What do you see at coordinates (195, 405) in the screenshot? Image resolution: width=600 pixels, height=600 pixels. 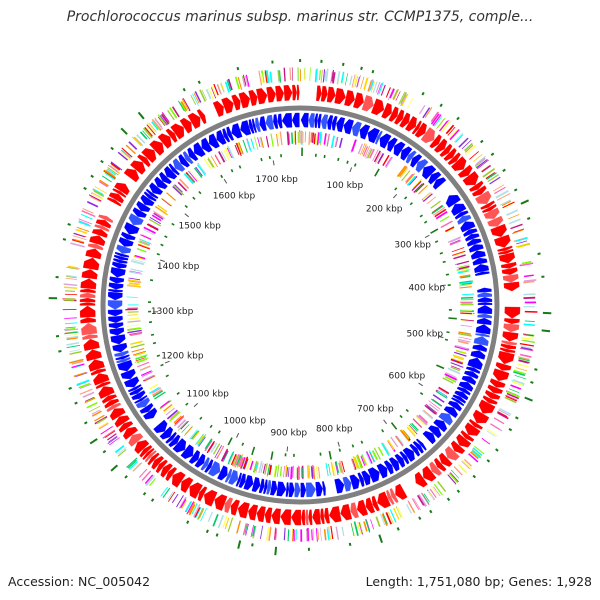 I see `tick-mark` at bounding box center [195, 405].